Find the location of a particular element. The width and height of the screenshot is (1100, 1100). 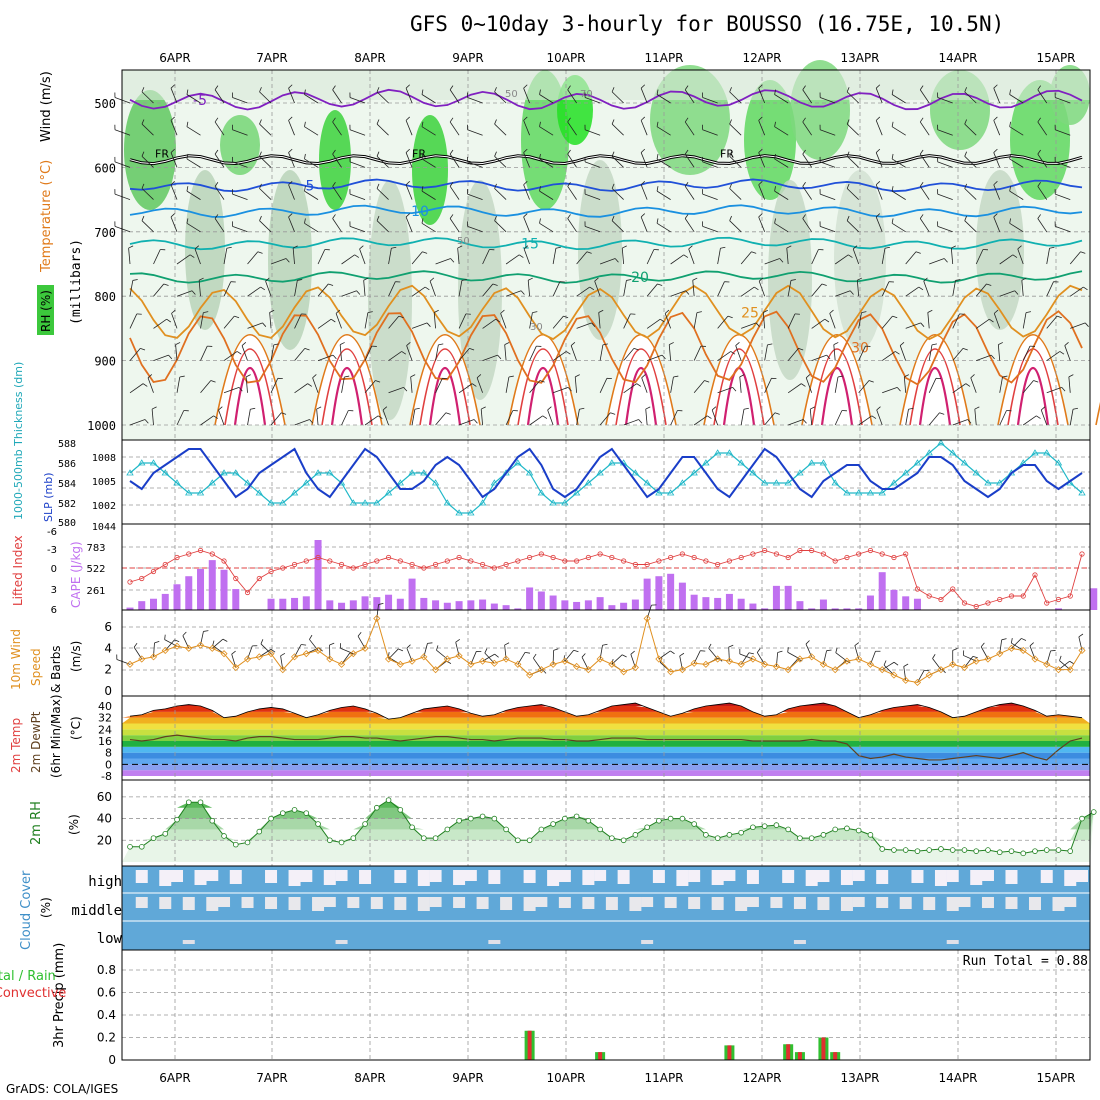

thickness-tick-label: 582 is located at coordinates (67, 504).